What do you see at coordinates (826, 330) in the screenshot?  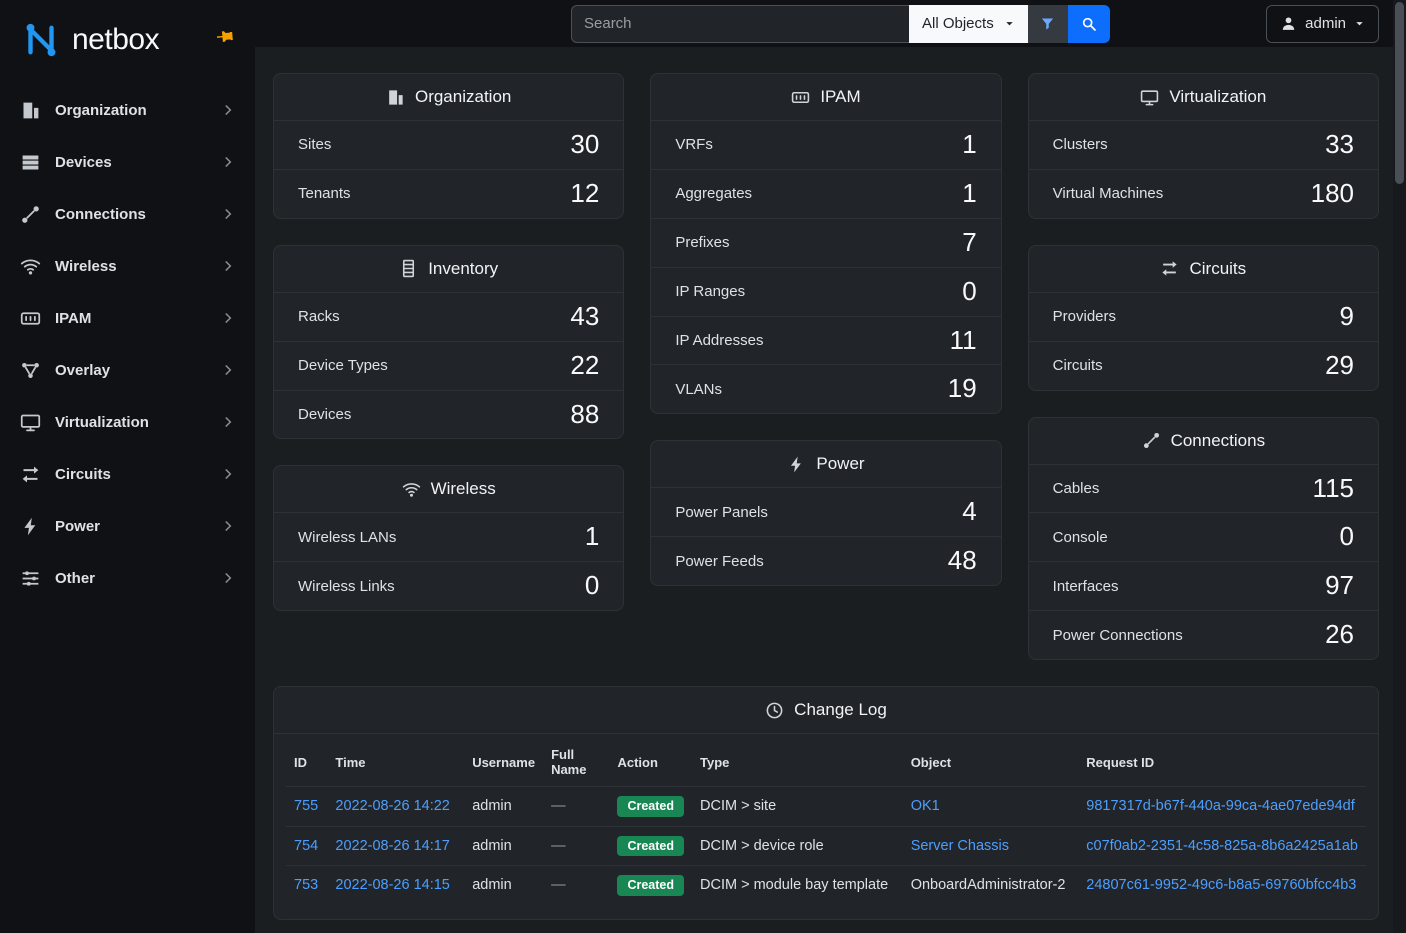 I see `cards-column-2: IPAM VRFs 1 Aggregates 1 Prefixes 7` at bounding box center [826, 330].